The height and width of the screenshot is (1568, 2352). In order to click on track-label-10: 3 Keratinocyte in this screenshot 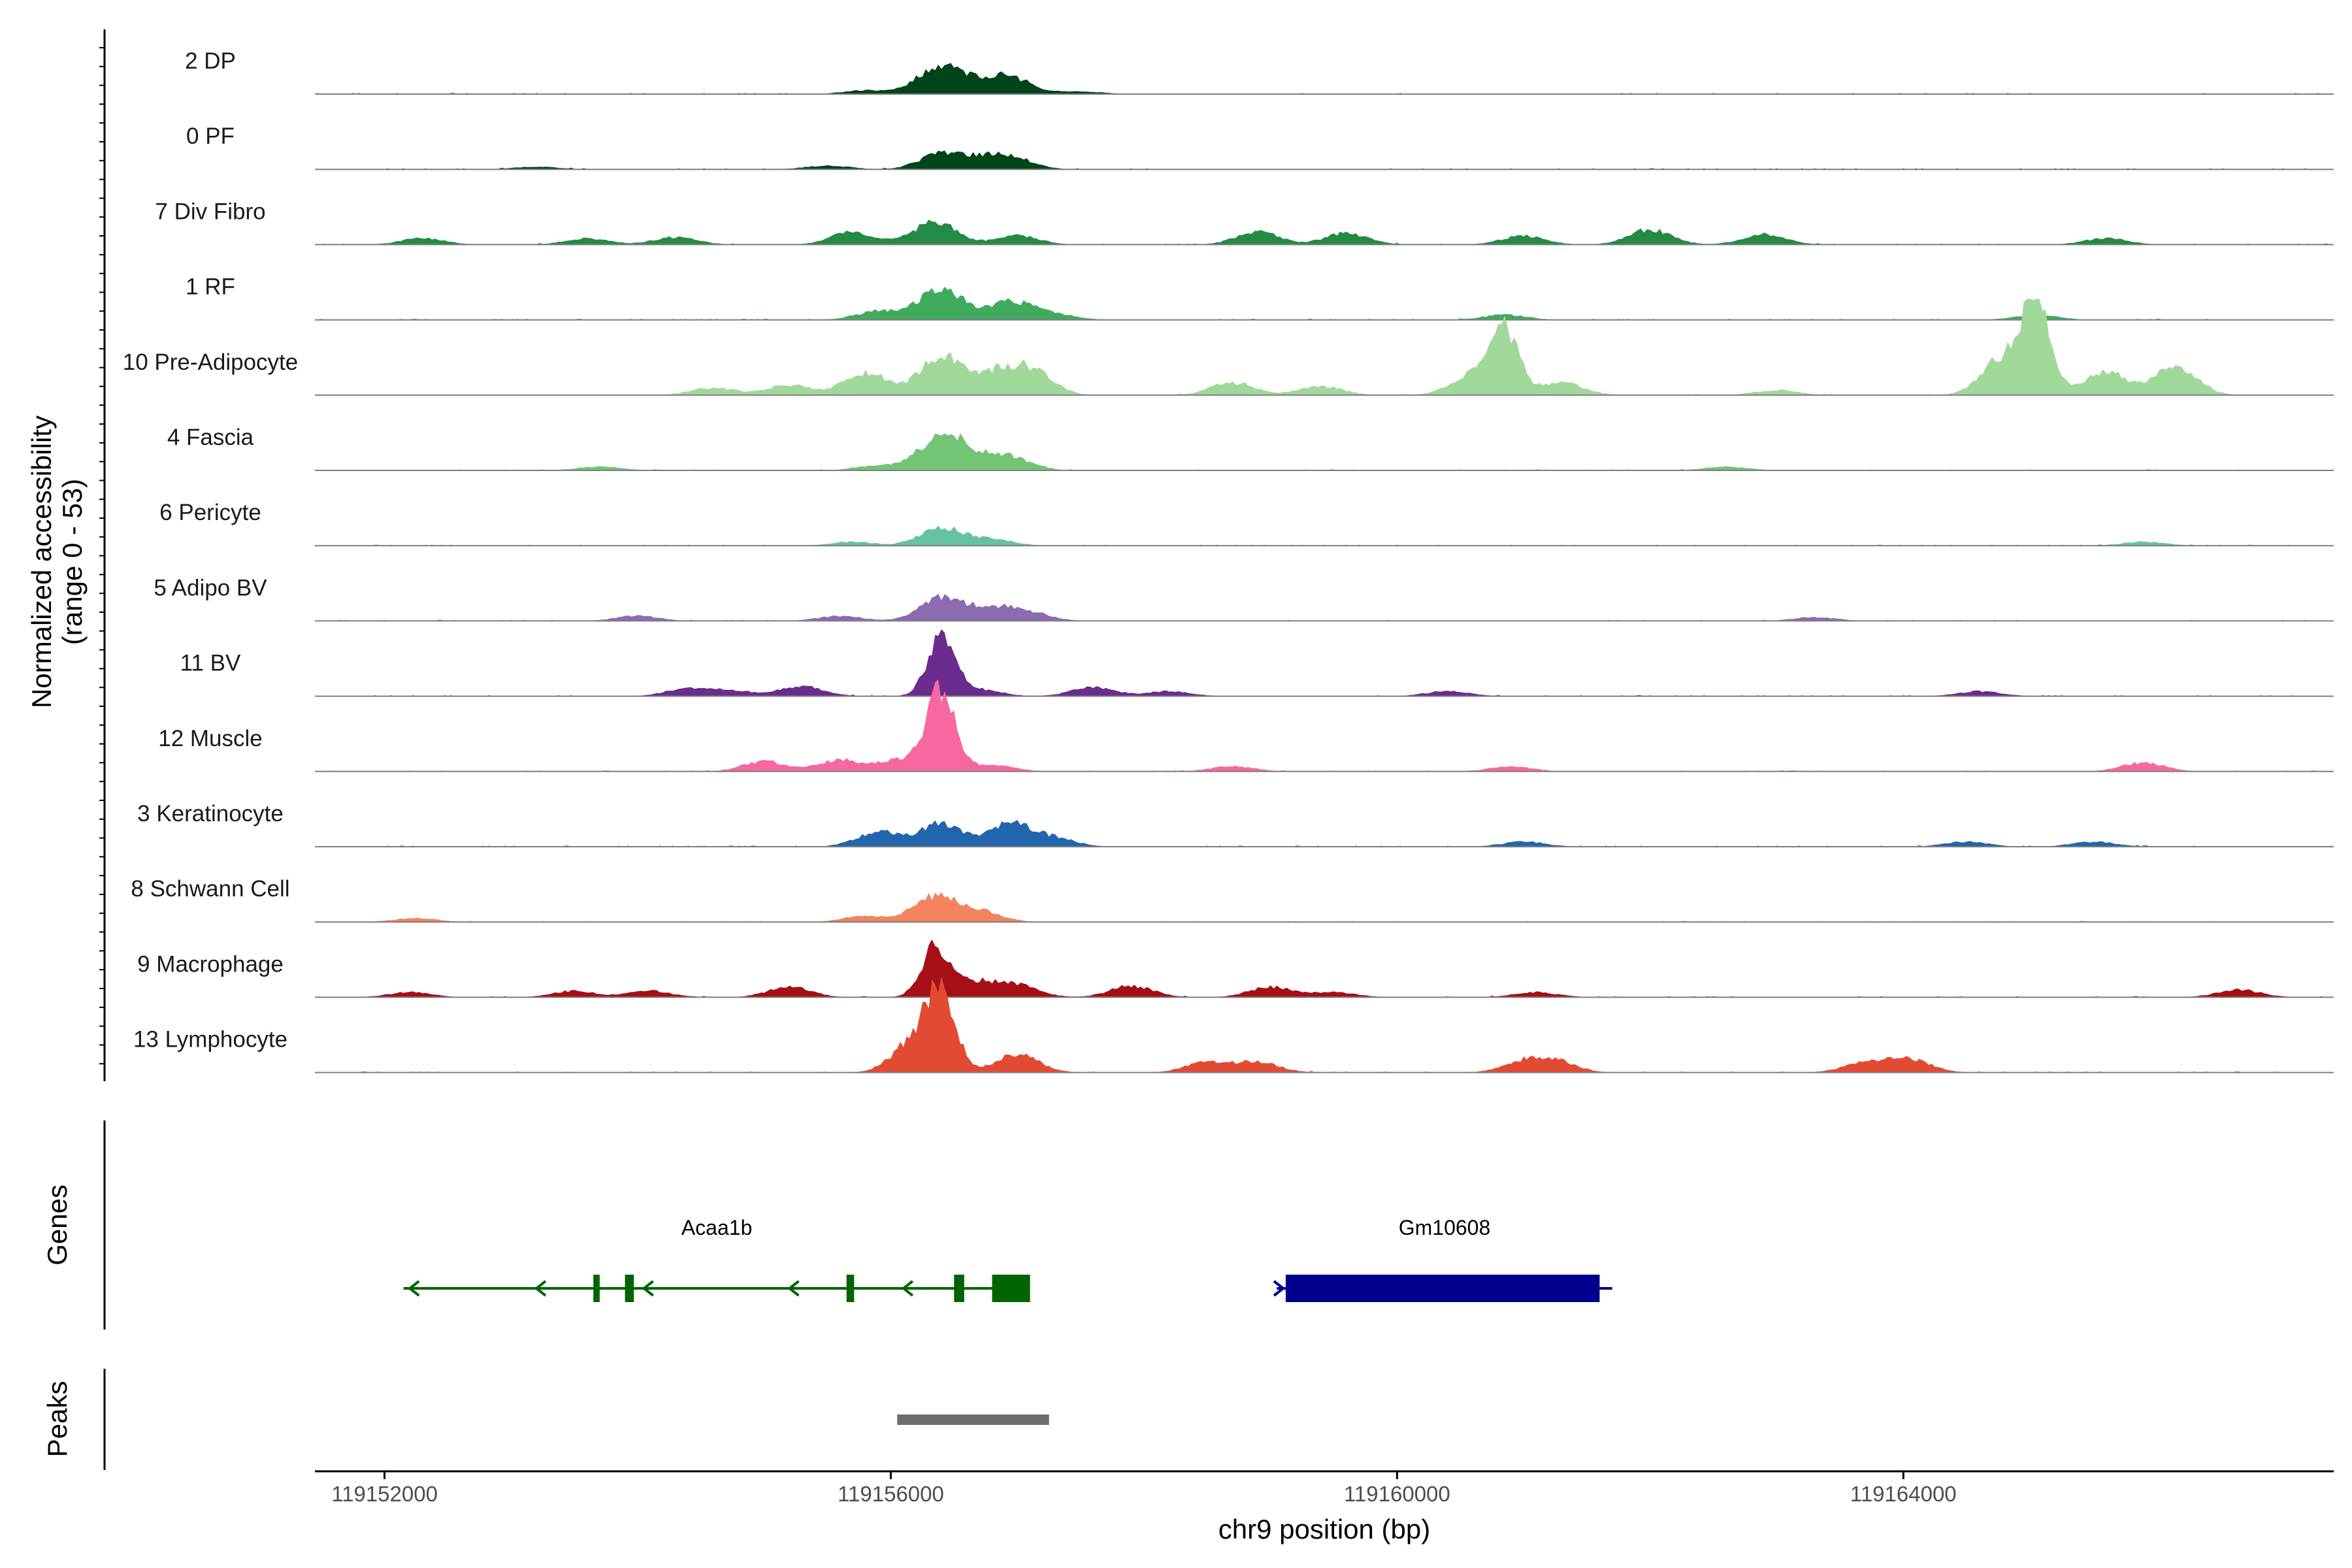, I will do `click(210, 813)`.